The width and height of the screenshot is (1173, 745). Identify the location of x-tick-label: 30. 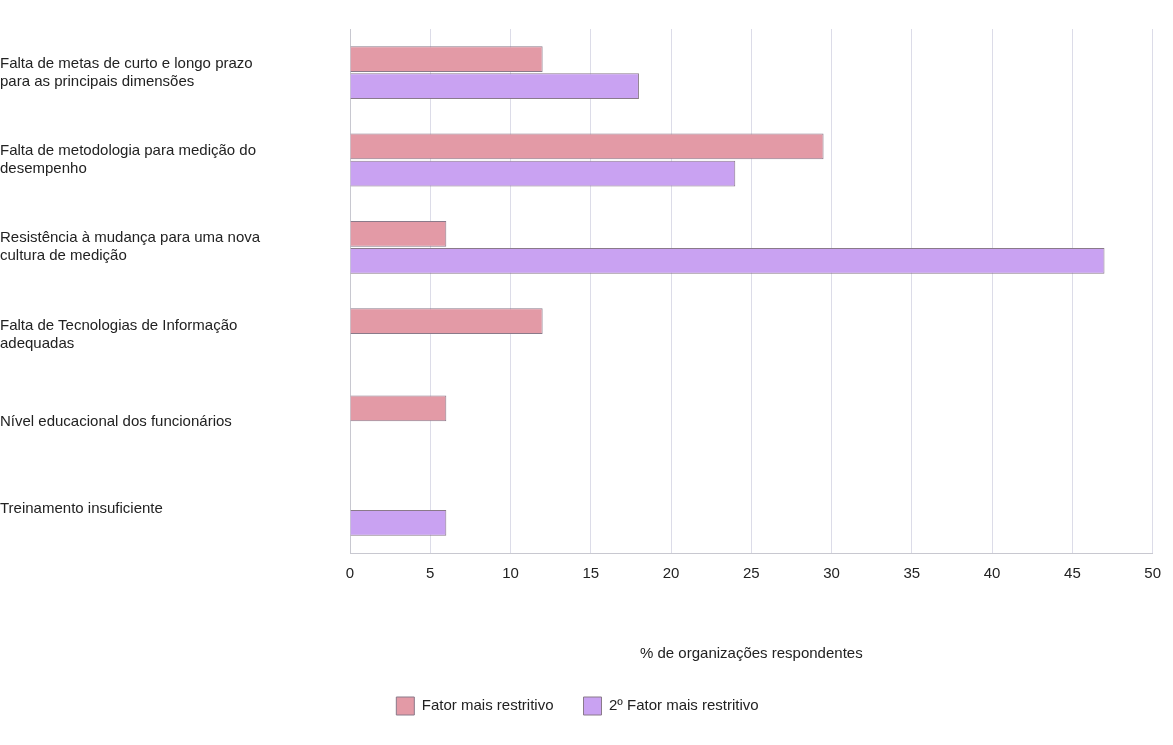
(831, 573).